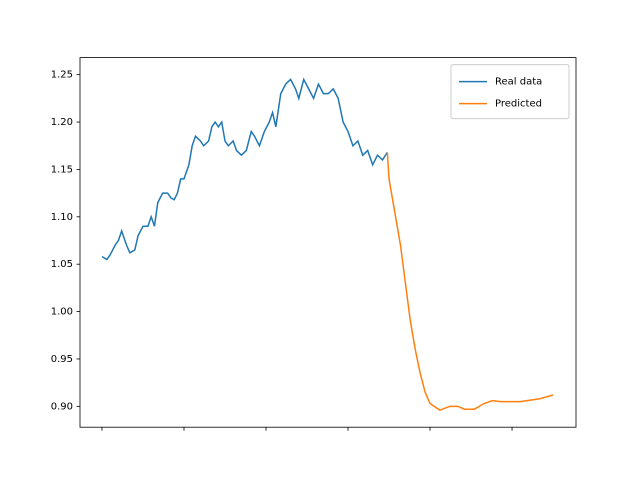 This screenshot has width=640, height=480. Describe the element at coordinates (62, 122) in the screenshot. I see `y-tick-label: 1.20` at that location.